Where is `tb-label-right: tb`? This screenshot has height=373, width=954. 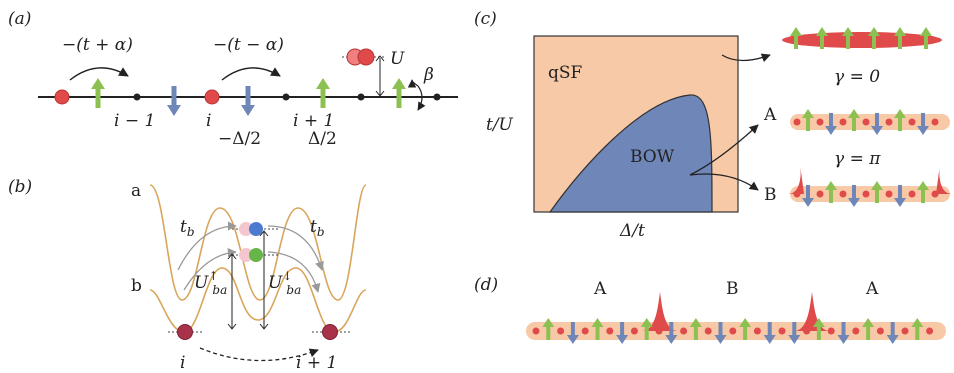 tb-label-right: tb is located at coordinates (317, 228).